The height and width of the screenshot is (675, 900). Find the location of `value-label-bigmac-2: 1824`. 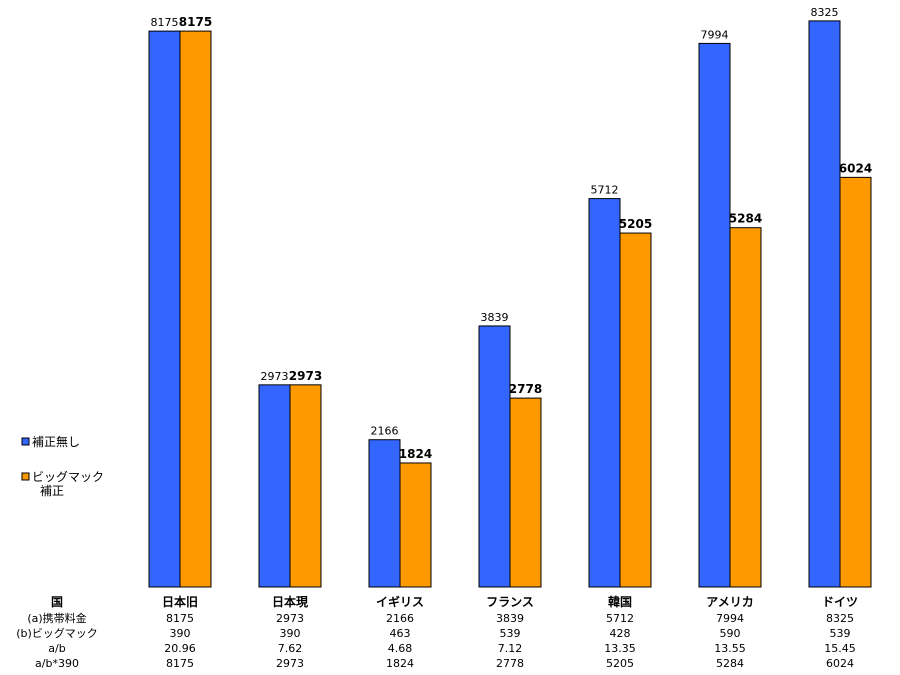

value-label-bigmac-2: 1824 is located at coordinates (415, 454).